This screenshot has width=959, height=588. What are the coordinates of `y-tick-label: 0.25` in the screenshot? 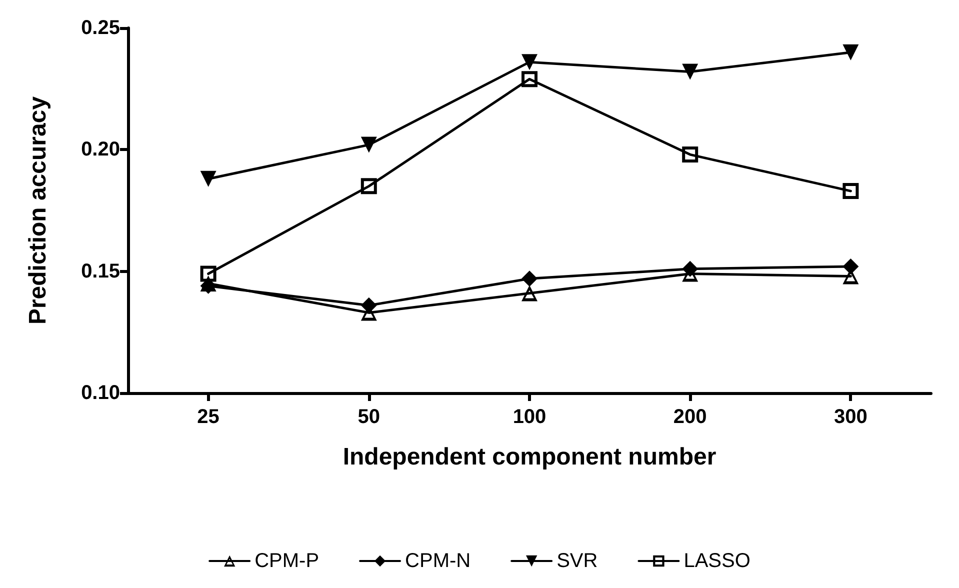 It's located at (100, 28).